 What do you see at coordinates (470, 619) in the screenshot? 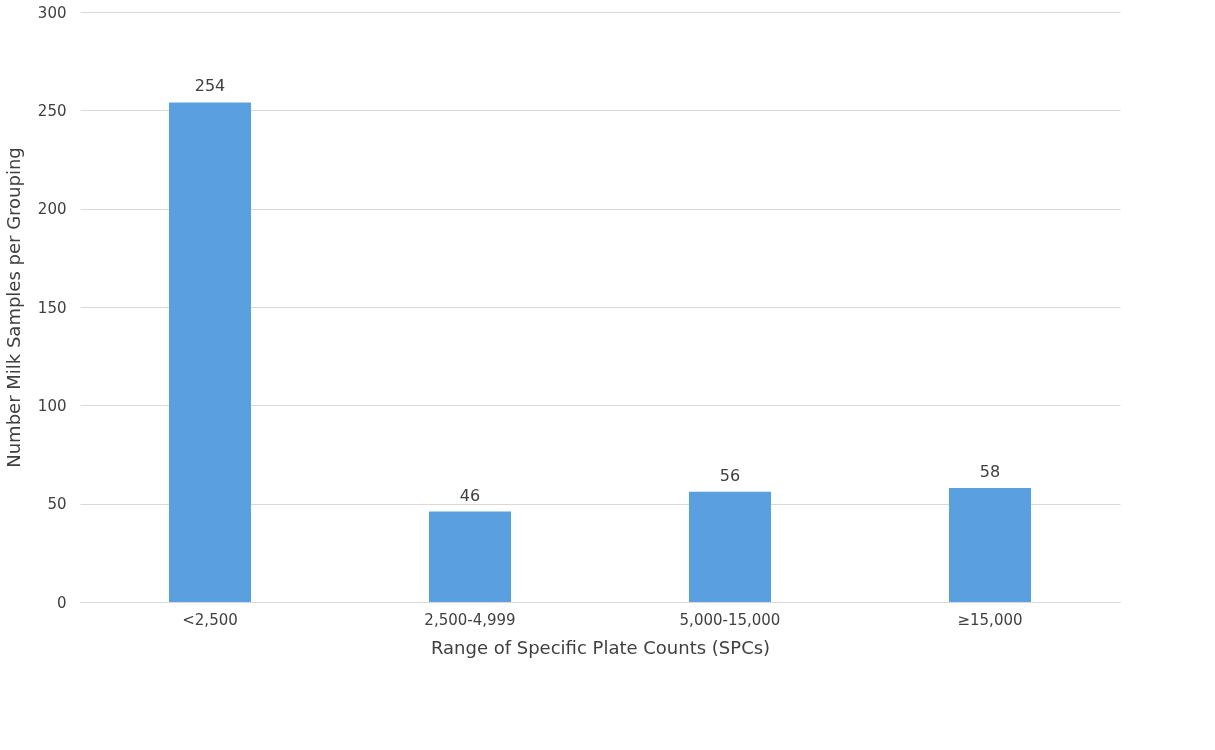
I see `x-tick-label: 2,500-4,999` at bounding box center [470, 619].